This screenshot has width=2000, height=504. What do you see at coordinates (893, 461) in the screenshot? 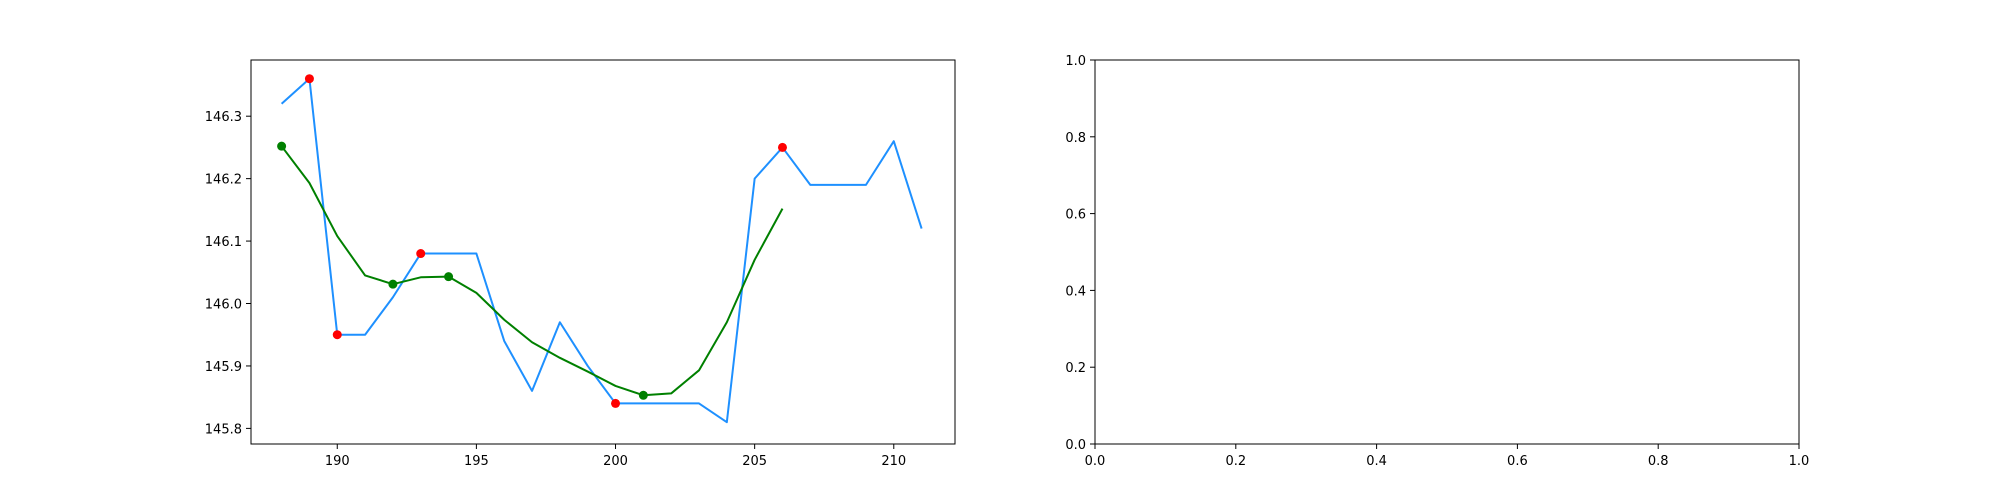
I see `x-tick-label: 210` at bounding box center [893, 461].